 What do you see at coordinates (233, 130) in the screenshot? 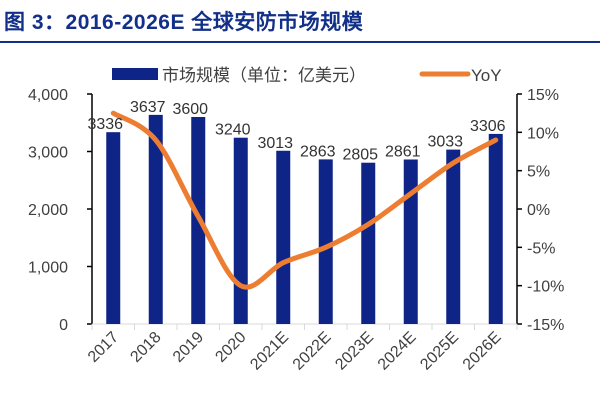
I see `bar-data-label: 3240` at bounding box center [233, 130].